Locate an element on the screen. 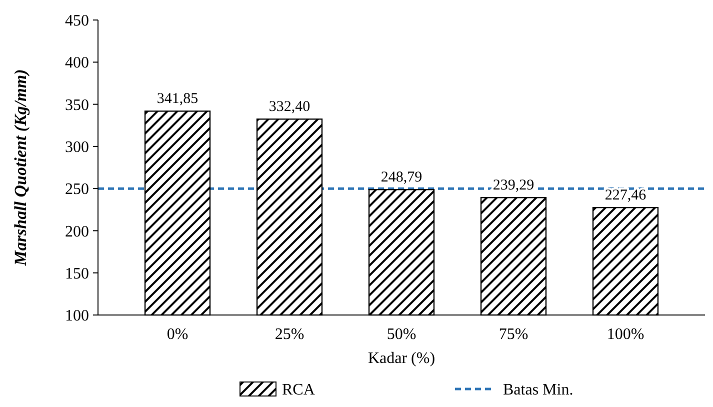 The height and width of the screenshot is (407, 713). y-tick-label: 150 is located at coordinates (77, 273).